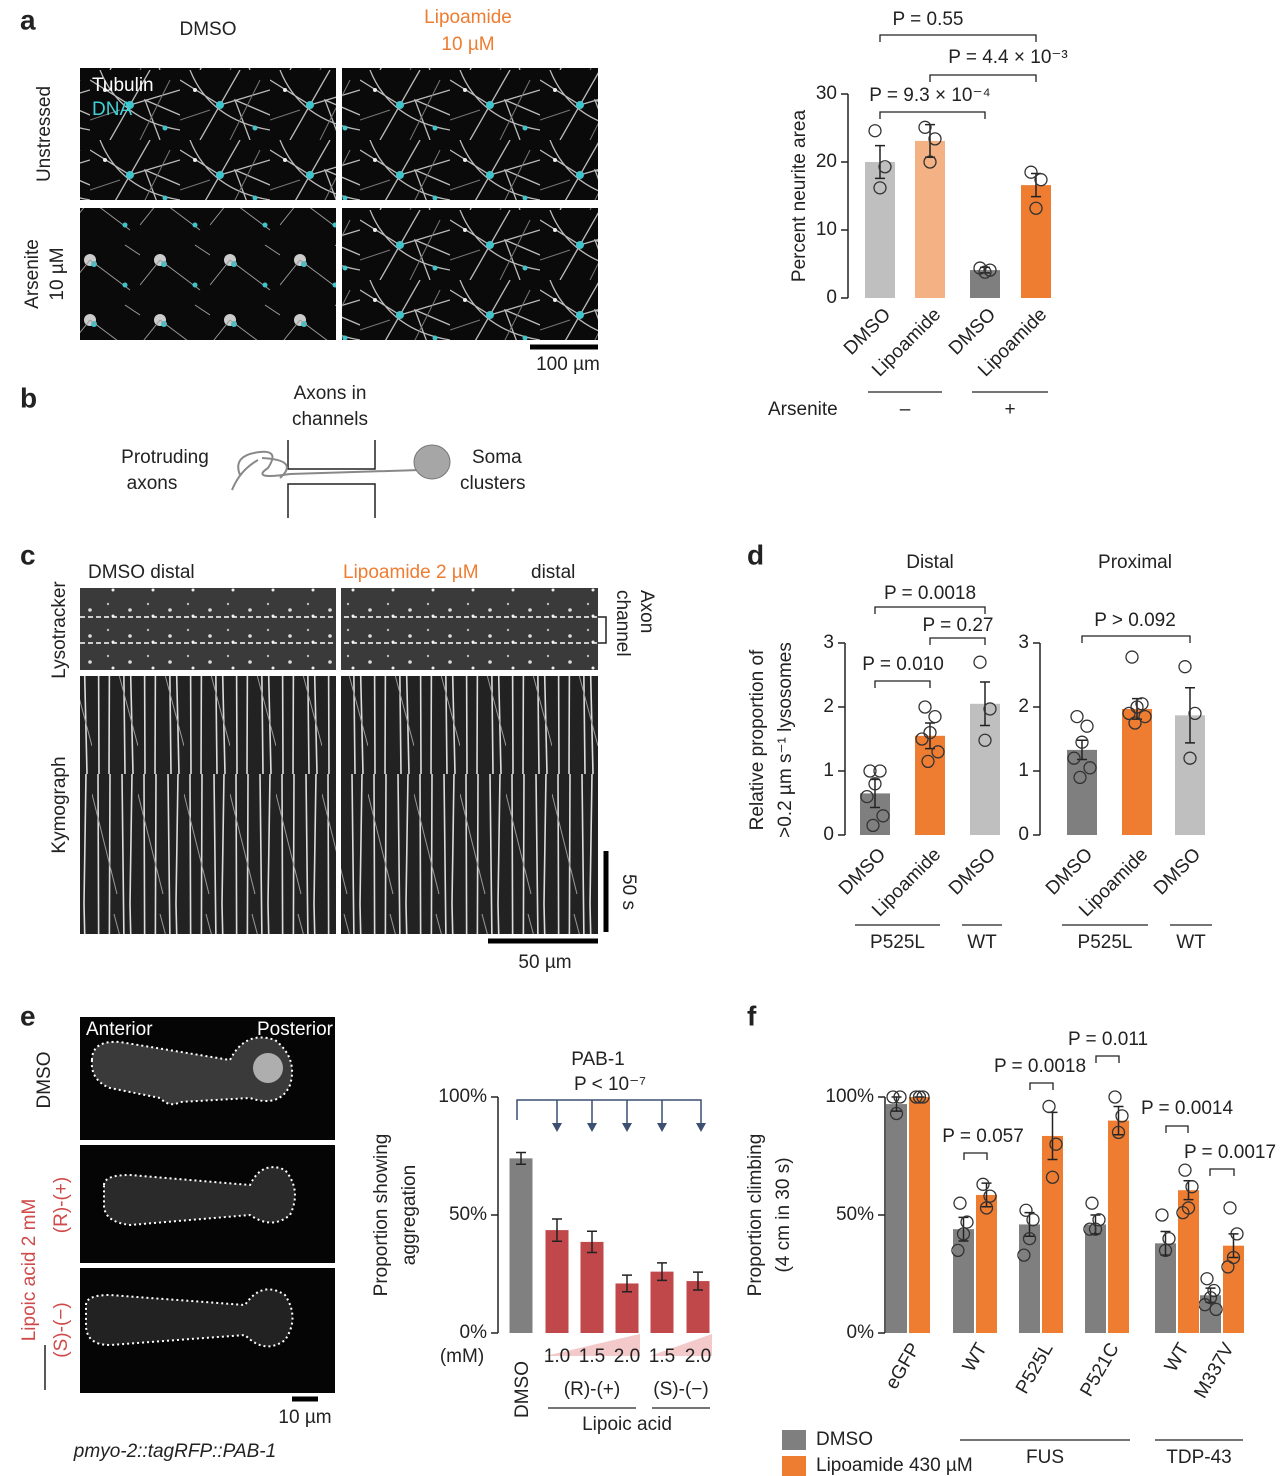  I want to click on row-label: Kymograph, so click(59, 804).